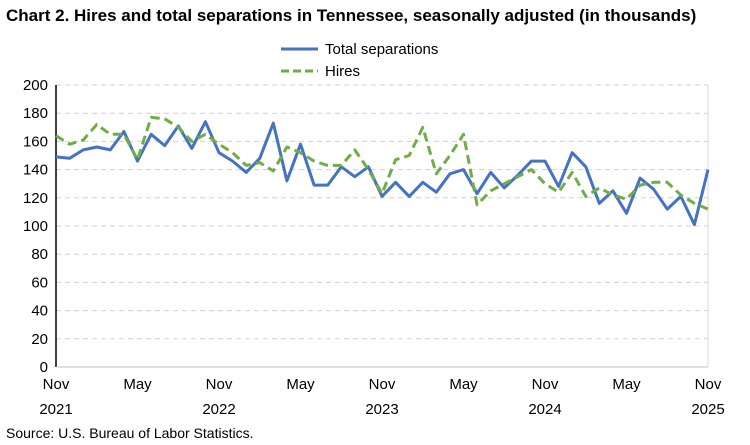 Image resolution: width=750 pixels, height=445 pixels. Describe the element at coordinates (35, 226) in the screenshot. I see `y-tick-label: 100` at that location.